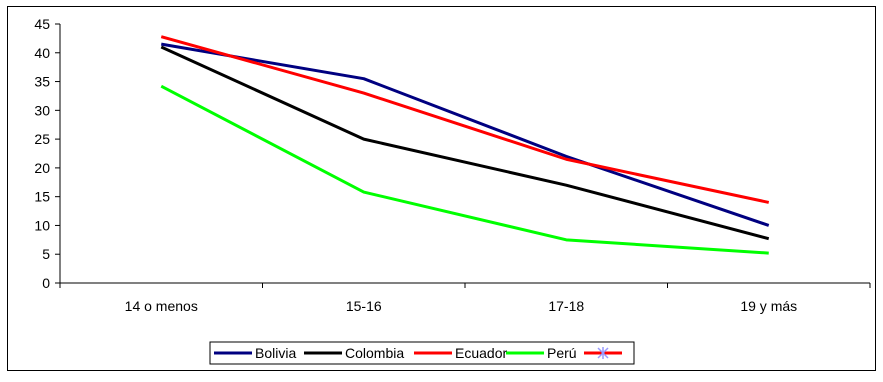  Describe the element at coordinates (42, 53) in the screenshot. I see `y-tick-label: 40` at that location.